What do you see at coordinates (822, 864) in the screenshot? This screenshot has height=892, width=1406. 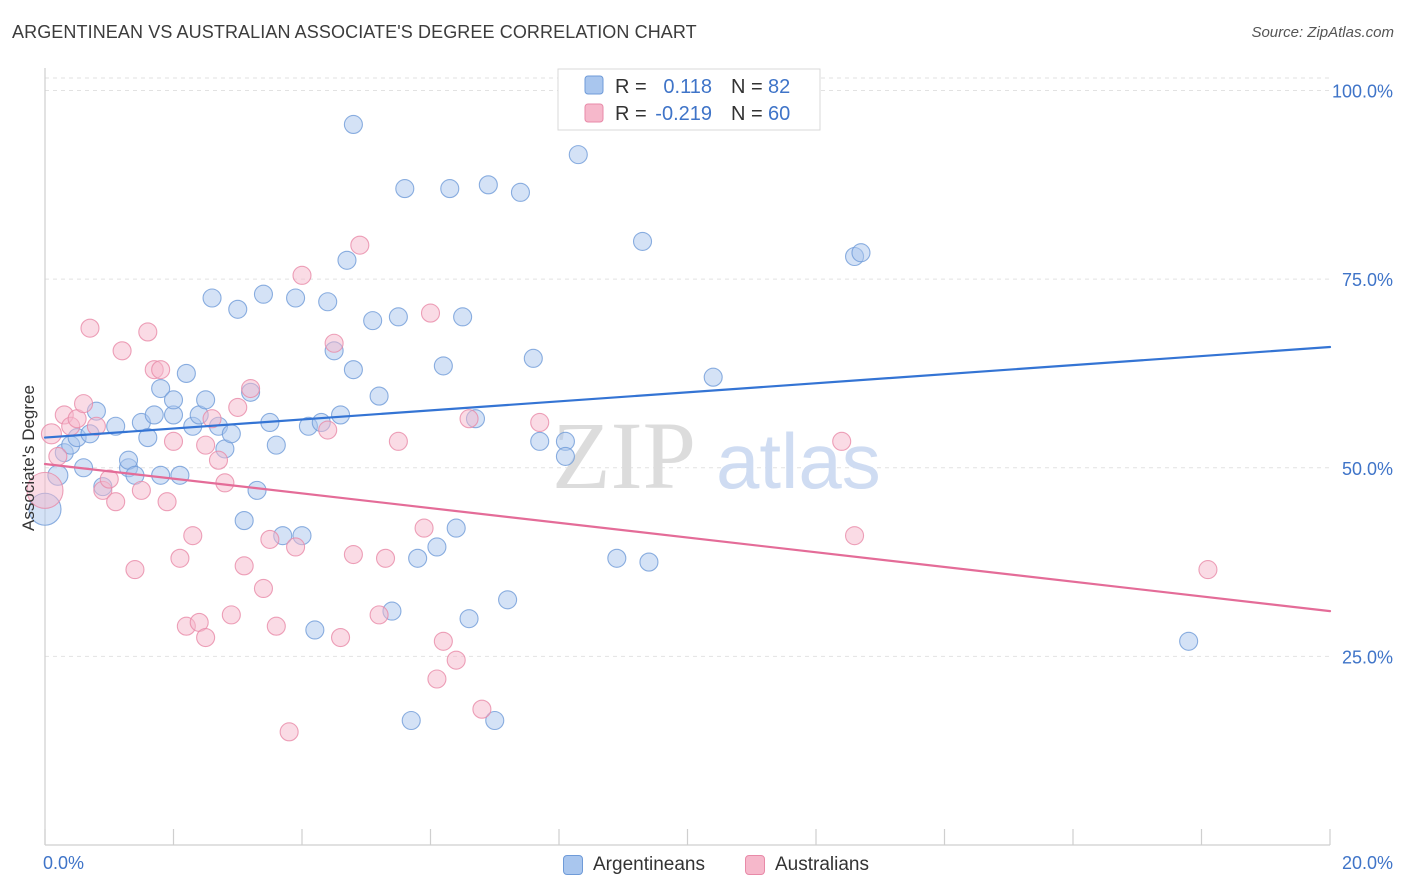 I see `legend-label-australians: Australians` at bounding box center [822, 864].